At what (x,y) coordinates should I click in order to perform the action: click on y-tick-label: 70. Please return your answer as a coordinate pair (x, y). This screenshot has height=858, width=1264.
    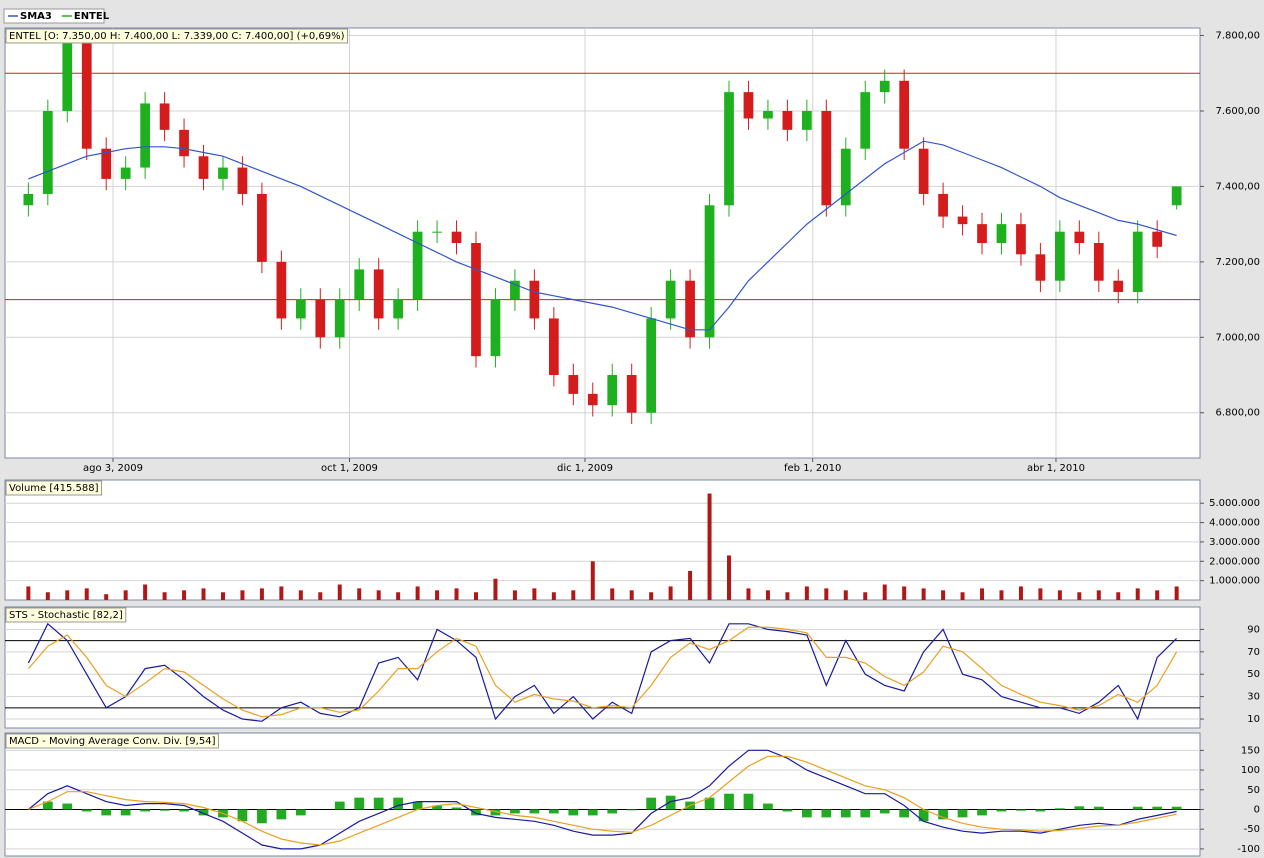
    Looking at the image, I should click on (1253, 652).